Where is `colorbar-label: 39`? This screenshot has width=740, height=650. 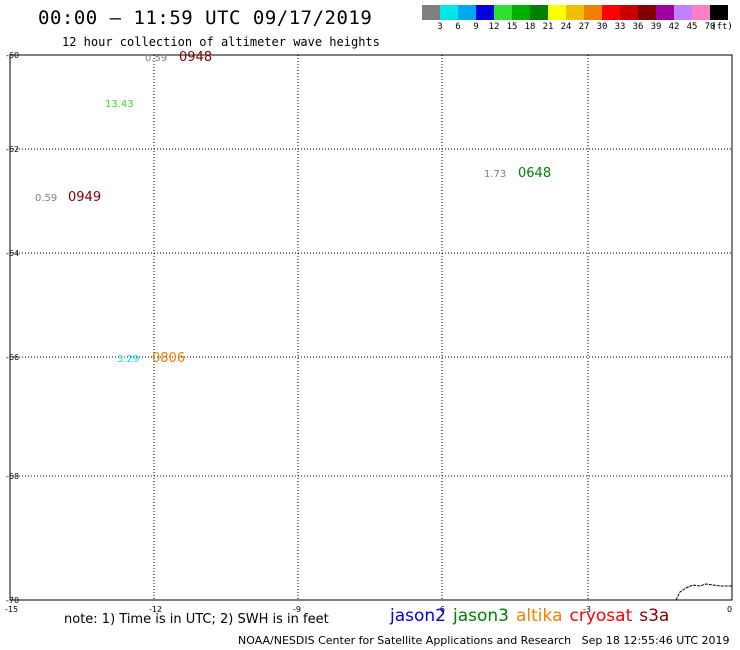
colorbar-label: 39 is located at coordinates (656, 27).